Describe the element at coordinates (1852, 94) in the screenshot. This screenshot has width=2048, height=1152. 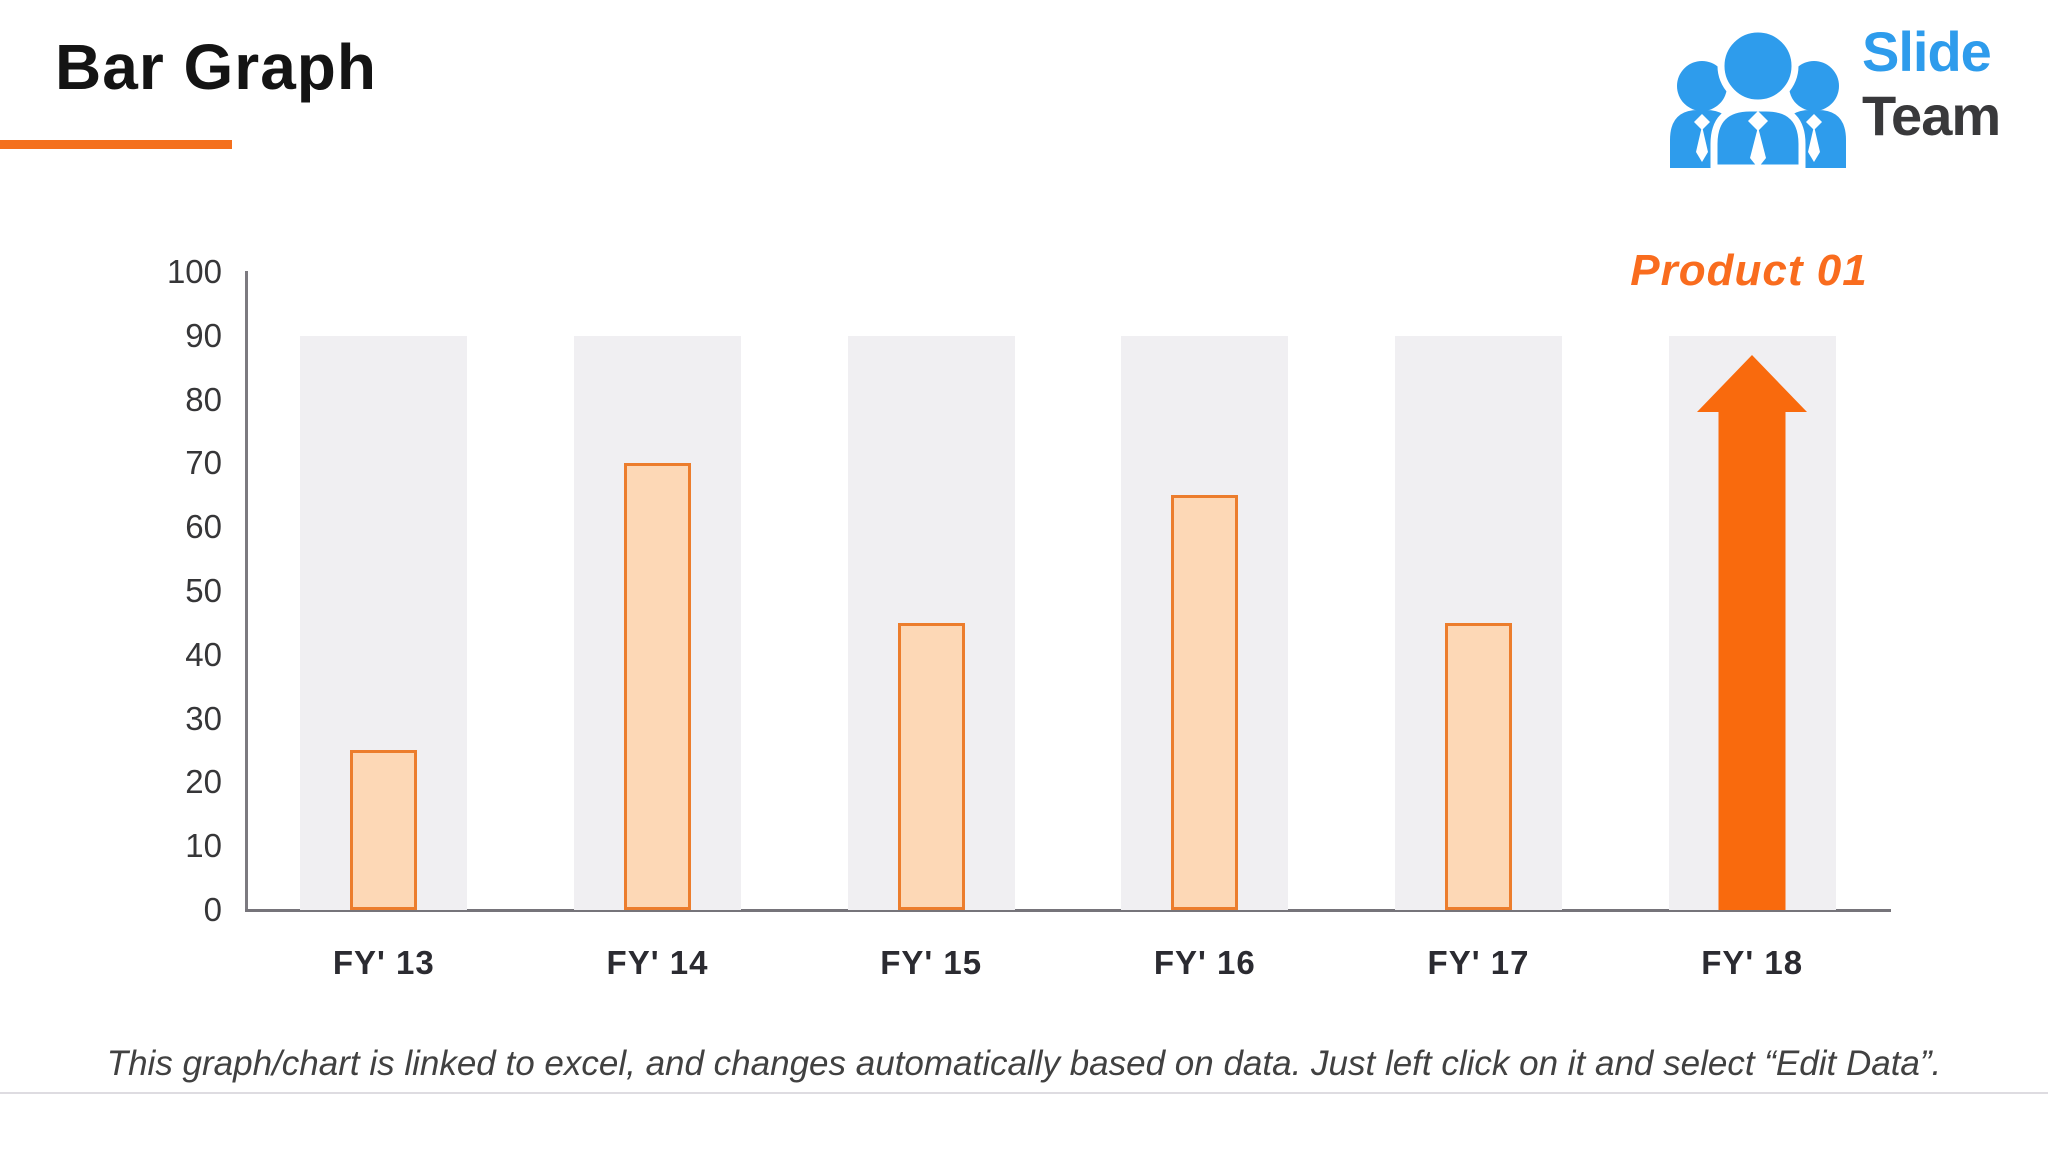
I see `slideteam-logo: Slide Team` at that location.